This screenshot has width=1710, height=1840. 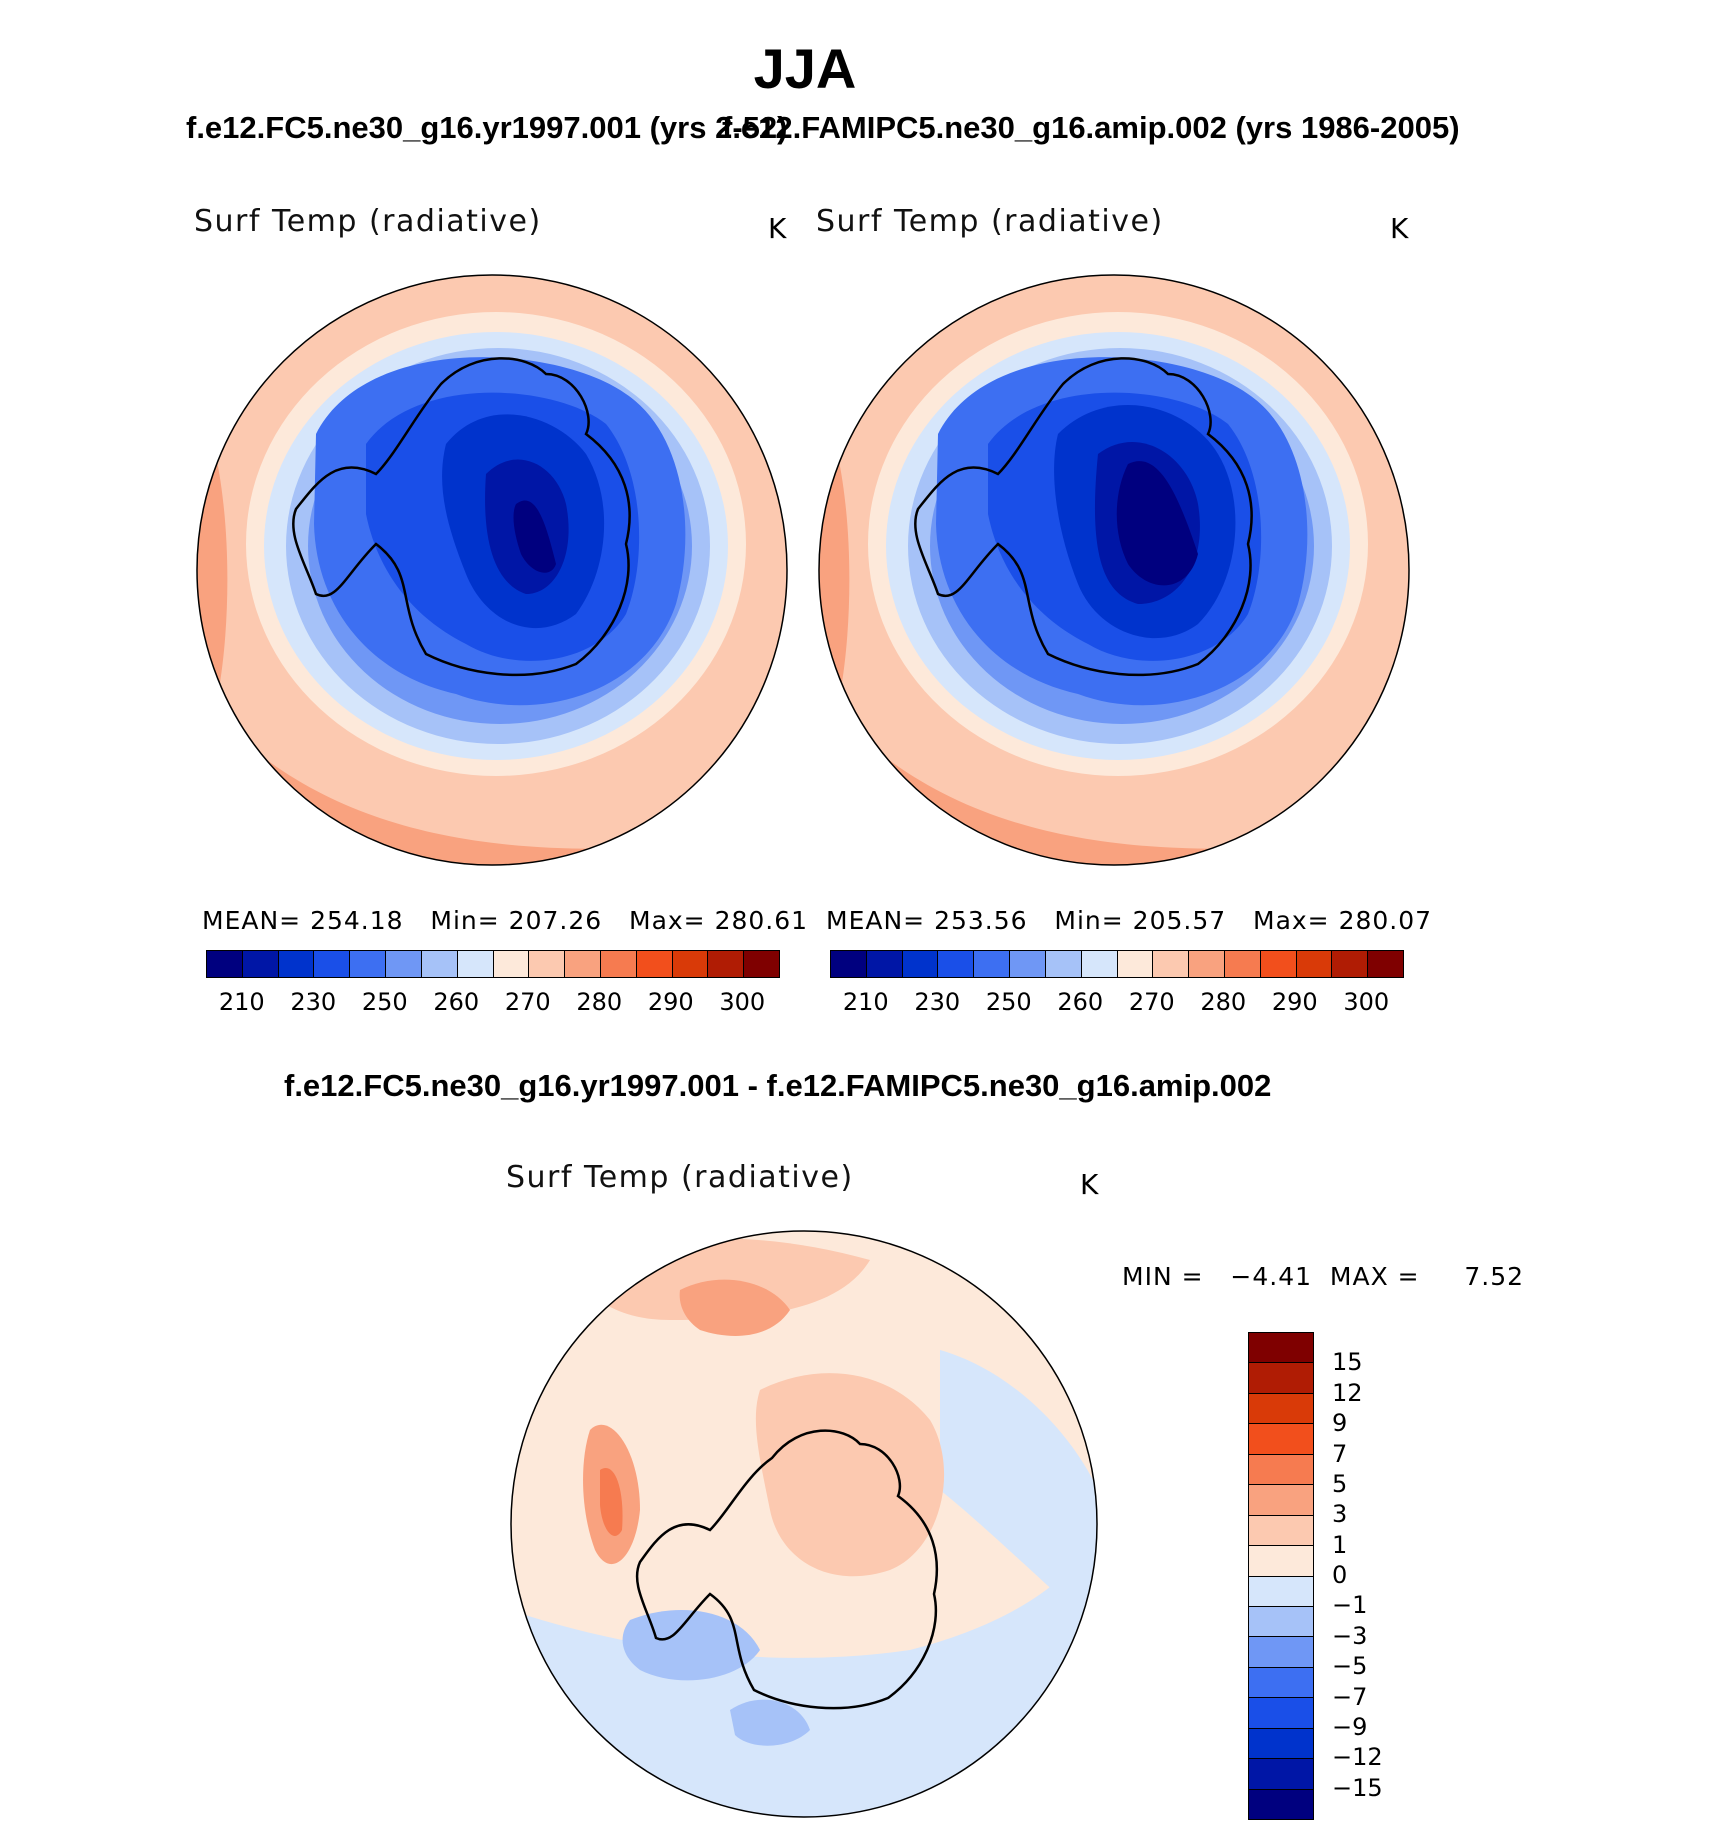 I want to click on mean-value: 254.18, so click(x=357, y=920).